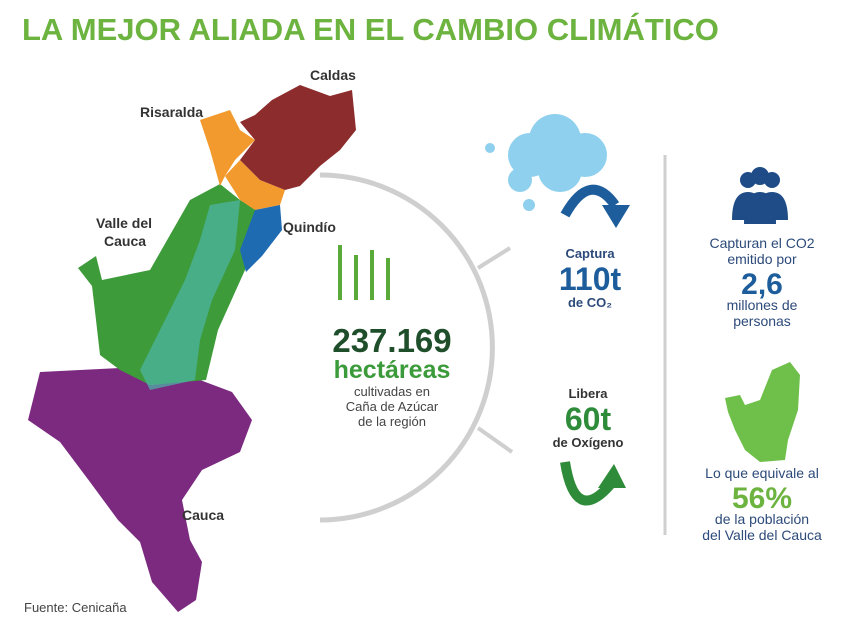 The image size is (868, 620). What do you see at coordinates (255, 185) in the screenshot?
I see `region-risaralda-south` at bounding box center [255, 185].